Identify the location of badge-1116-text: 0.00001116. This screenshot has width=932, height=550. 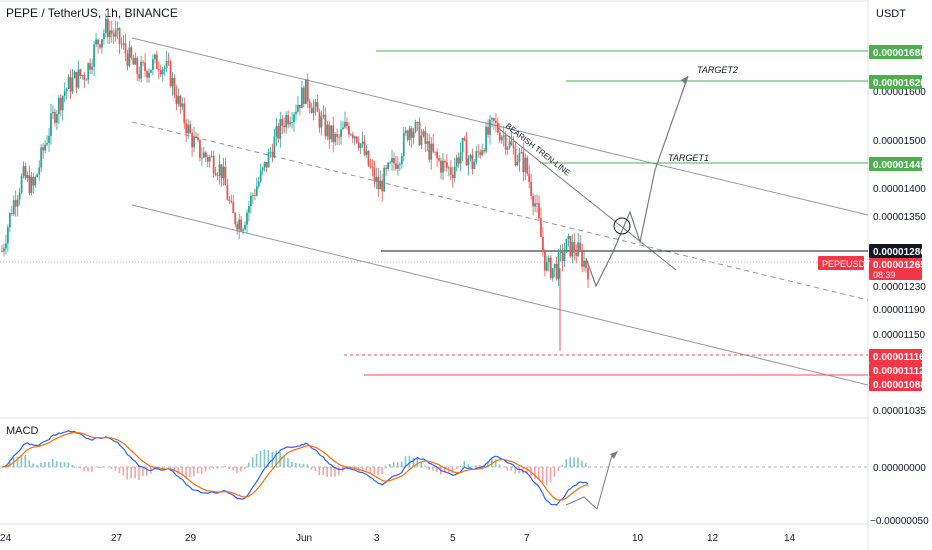
(899, 357).